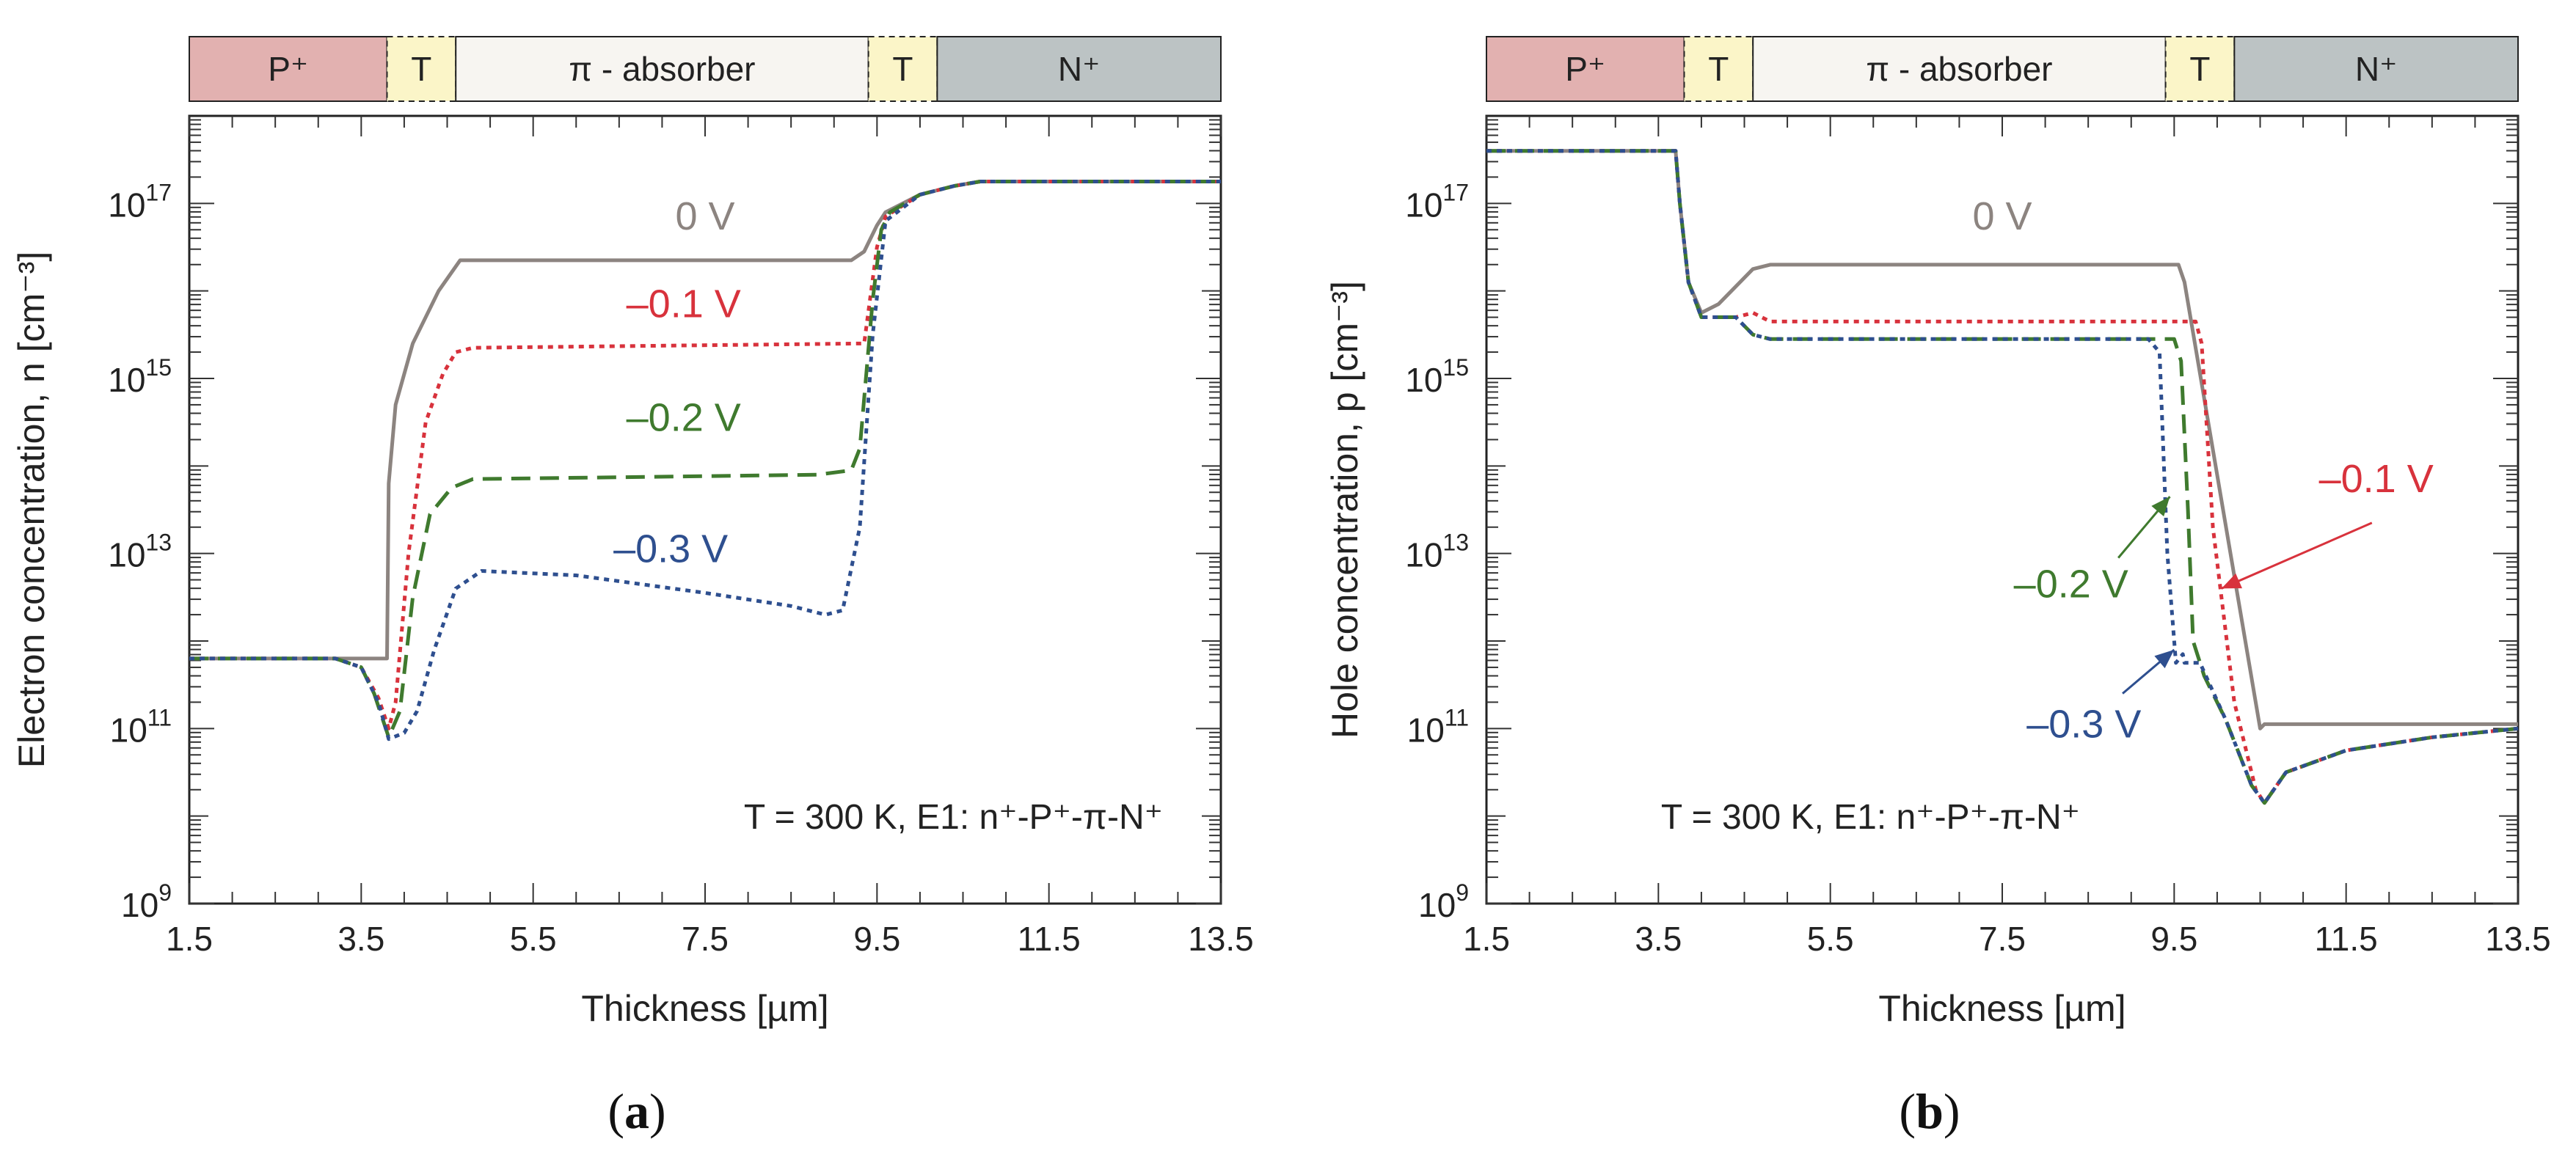 This screenshot has width=2576, height=1161. Describe the element at coordinates (1930, 1111) in the screenshot. I see `panel-letter: (b)` at that location.